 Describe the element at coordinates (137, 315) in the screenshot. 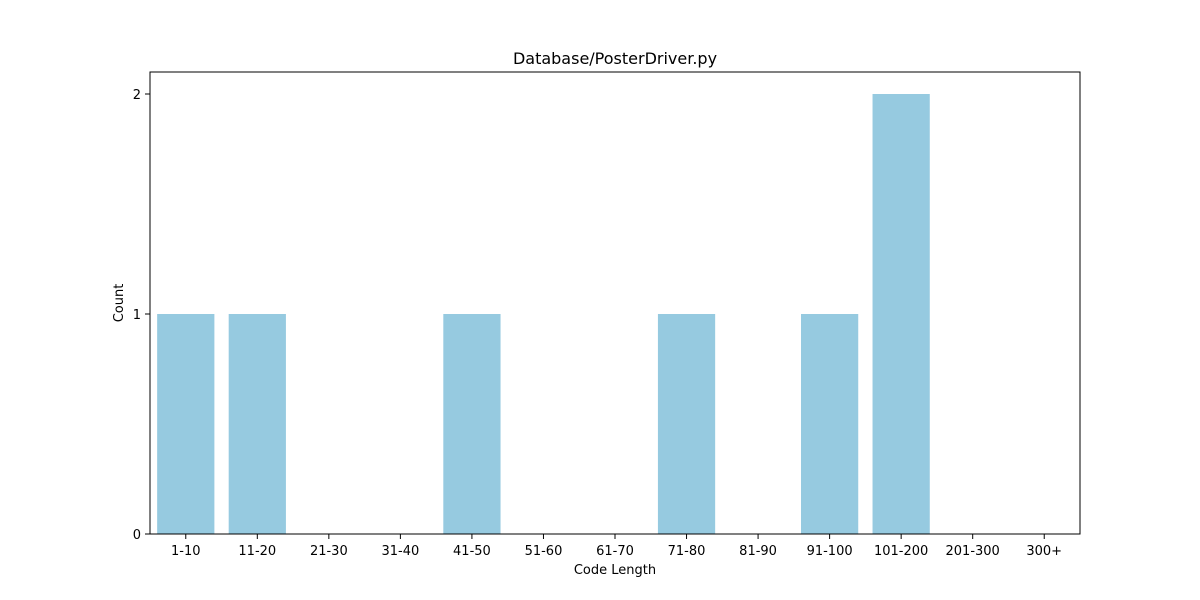

I see `y-tick-label: 1` at that location.